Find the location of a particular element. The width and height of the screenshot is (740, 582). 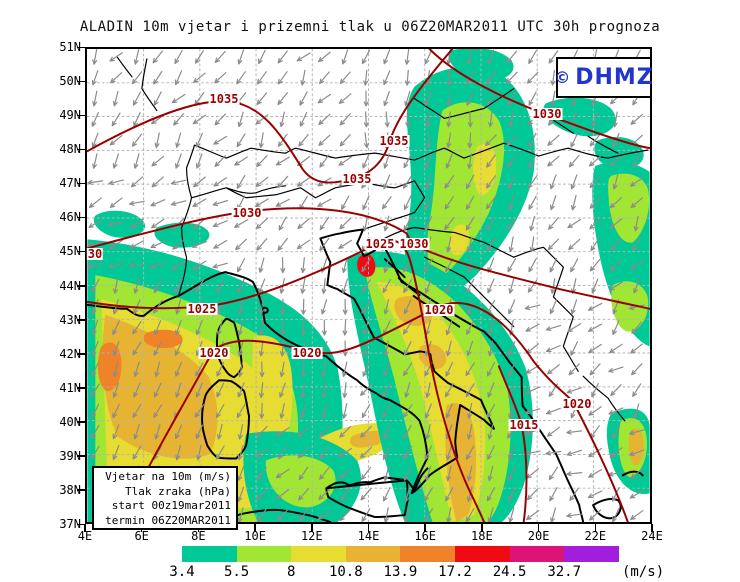

colorbar-segment is located at coordinates (537, 554).